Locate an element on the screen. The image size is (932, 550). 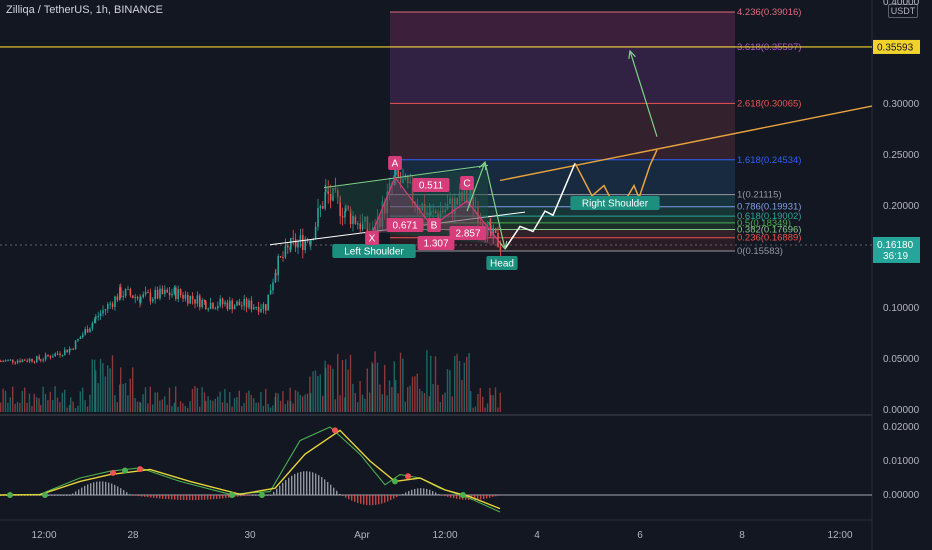
current-price-badge is located at coordinates (896, 249).